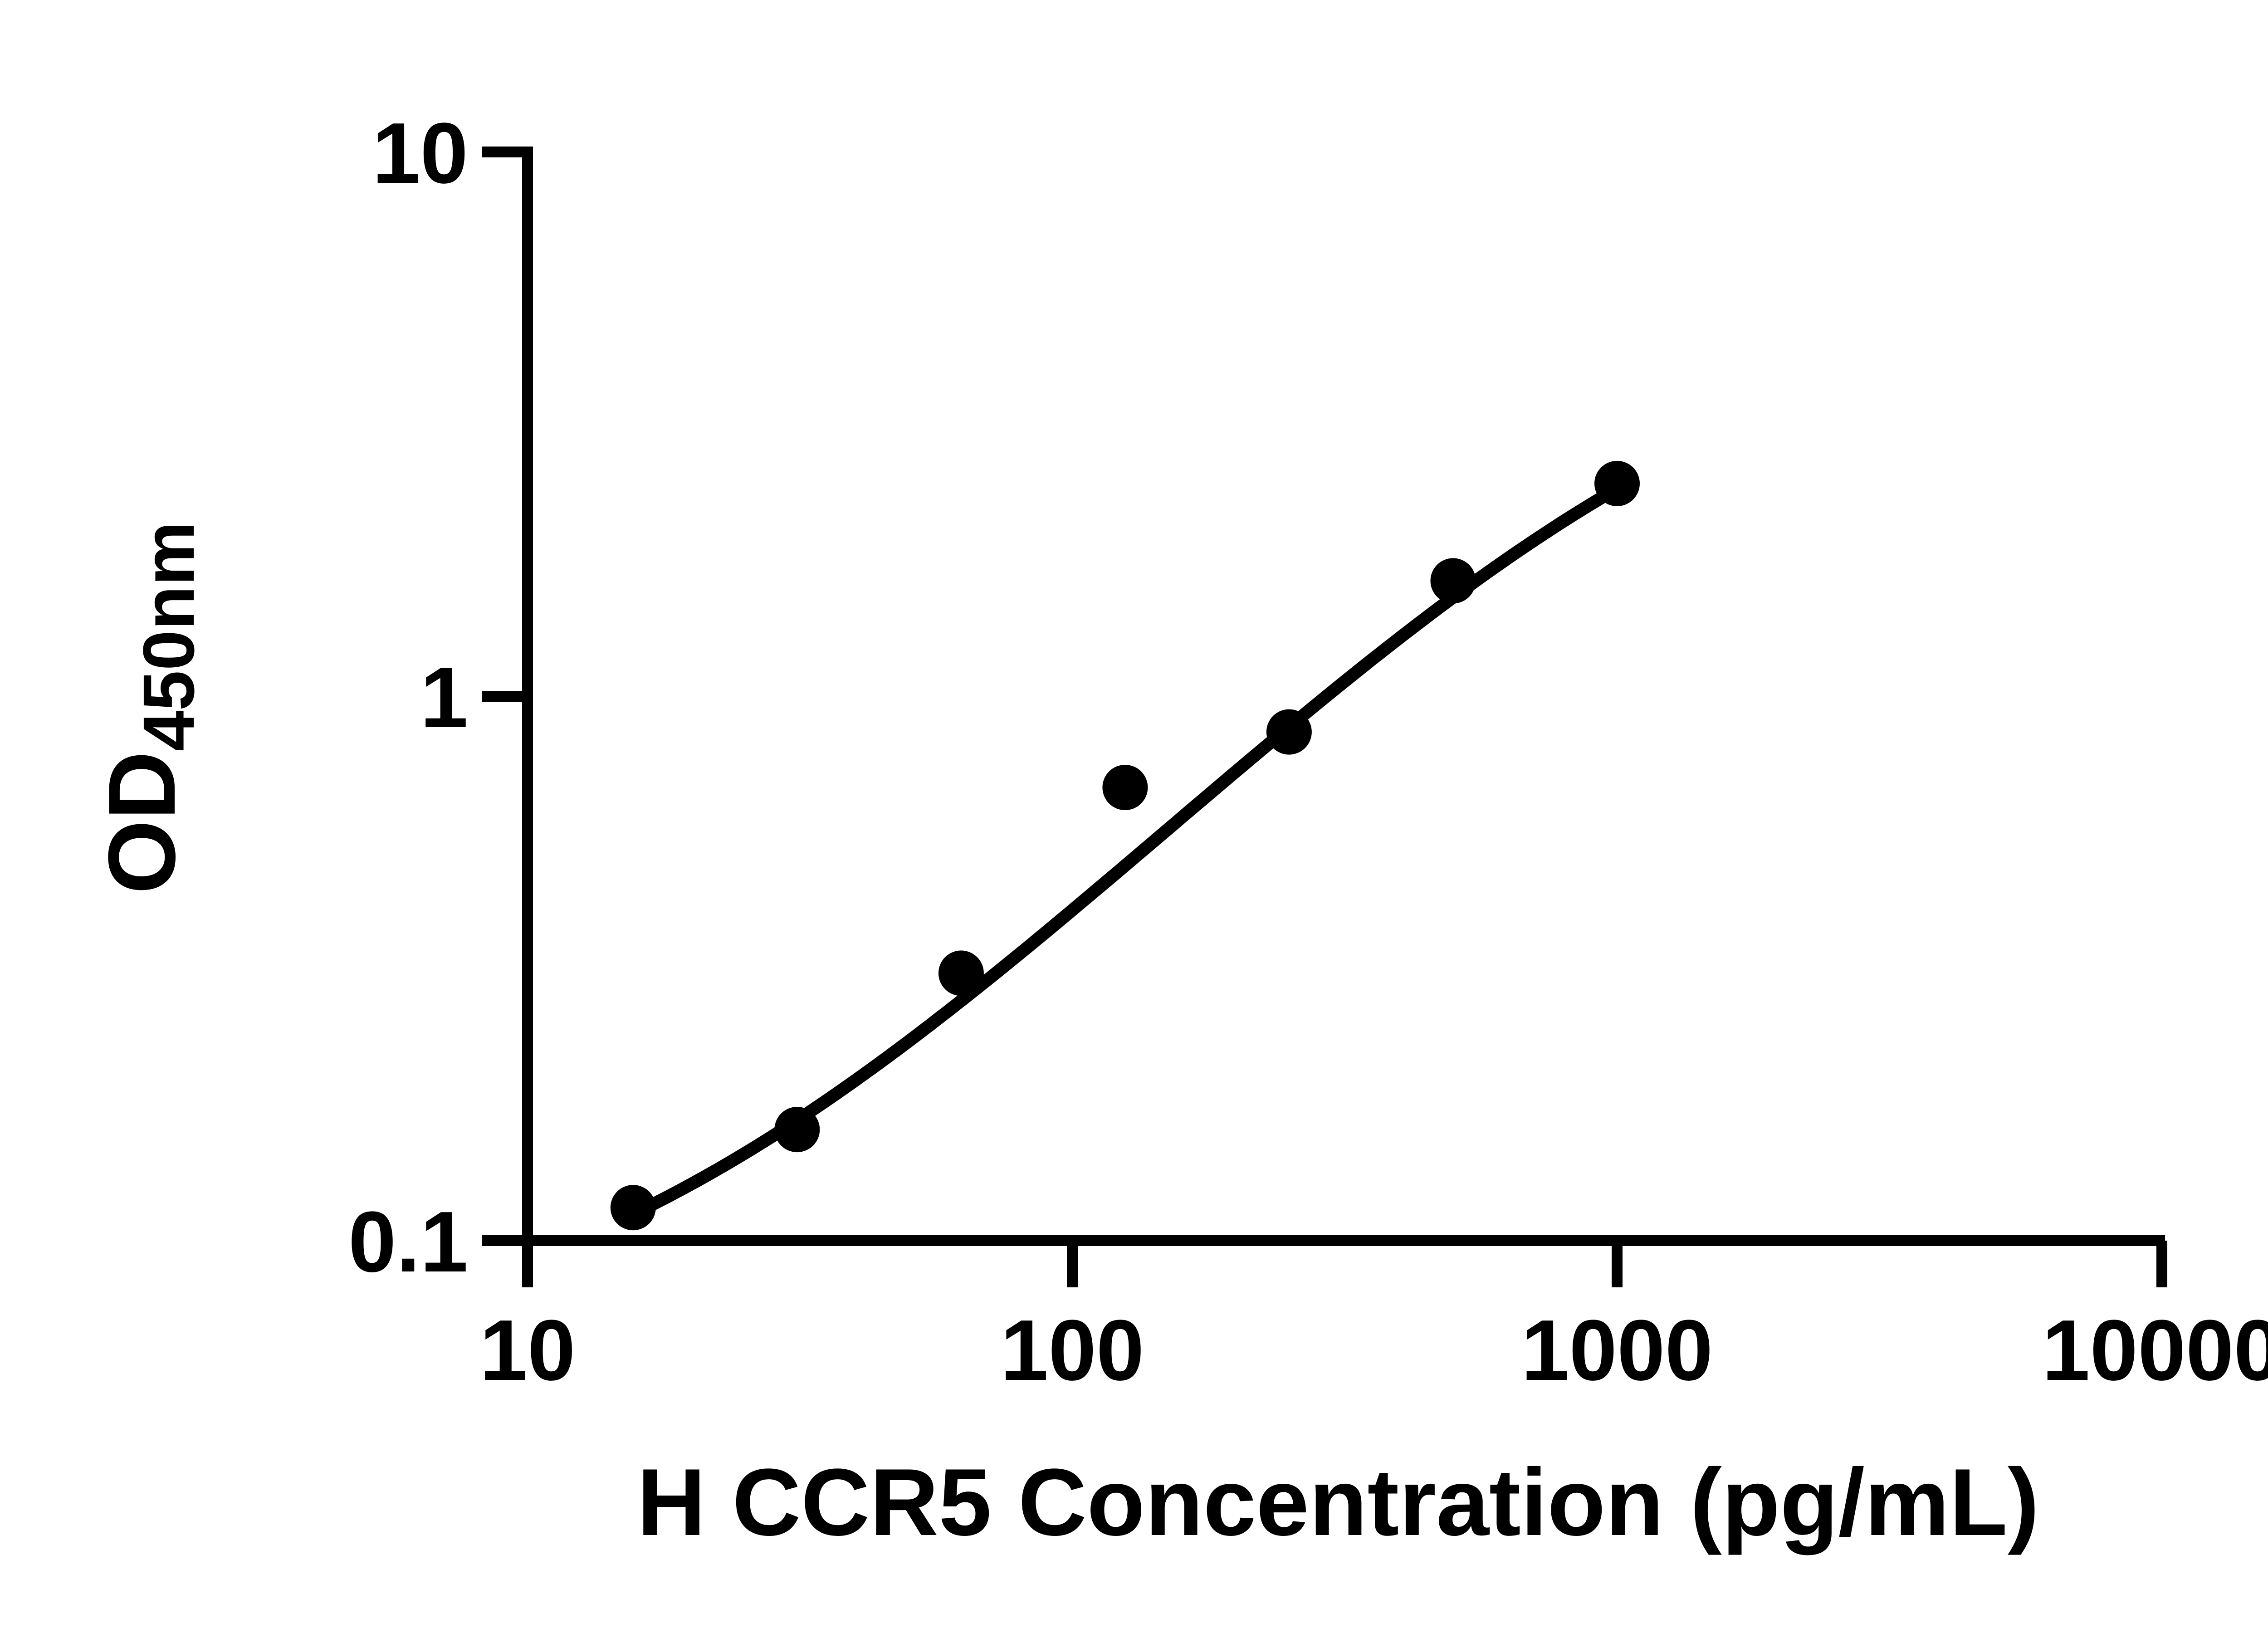  I want to click on x-tick-label: 10, so click(527, 1350).